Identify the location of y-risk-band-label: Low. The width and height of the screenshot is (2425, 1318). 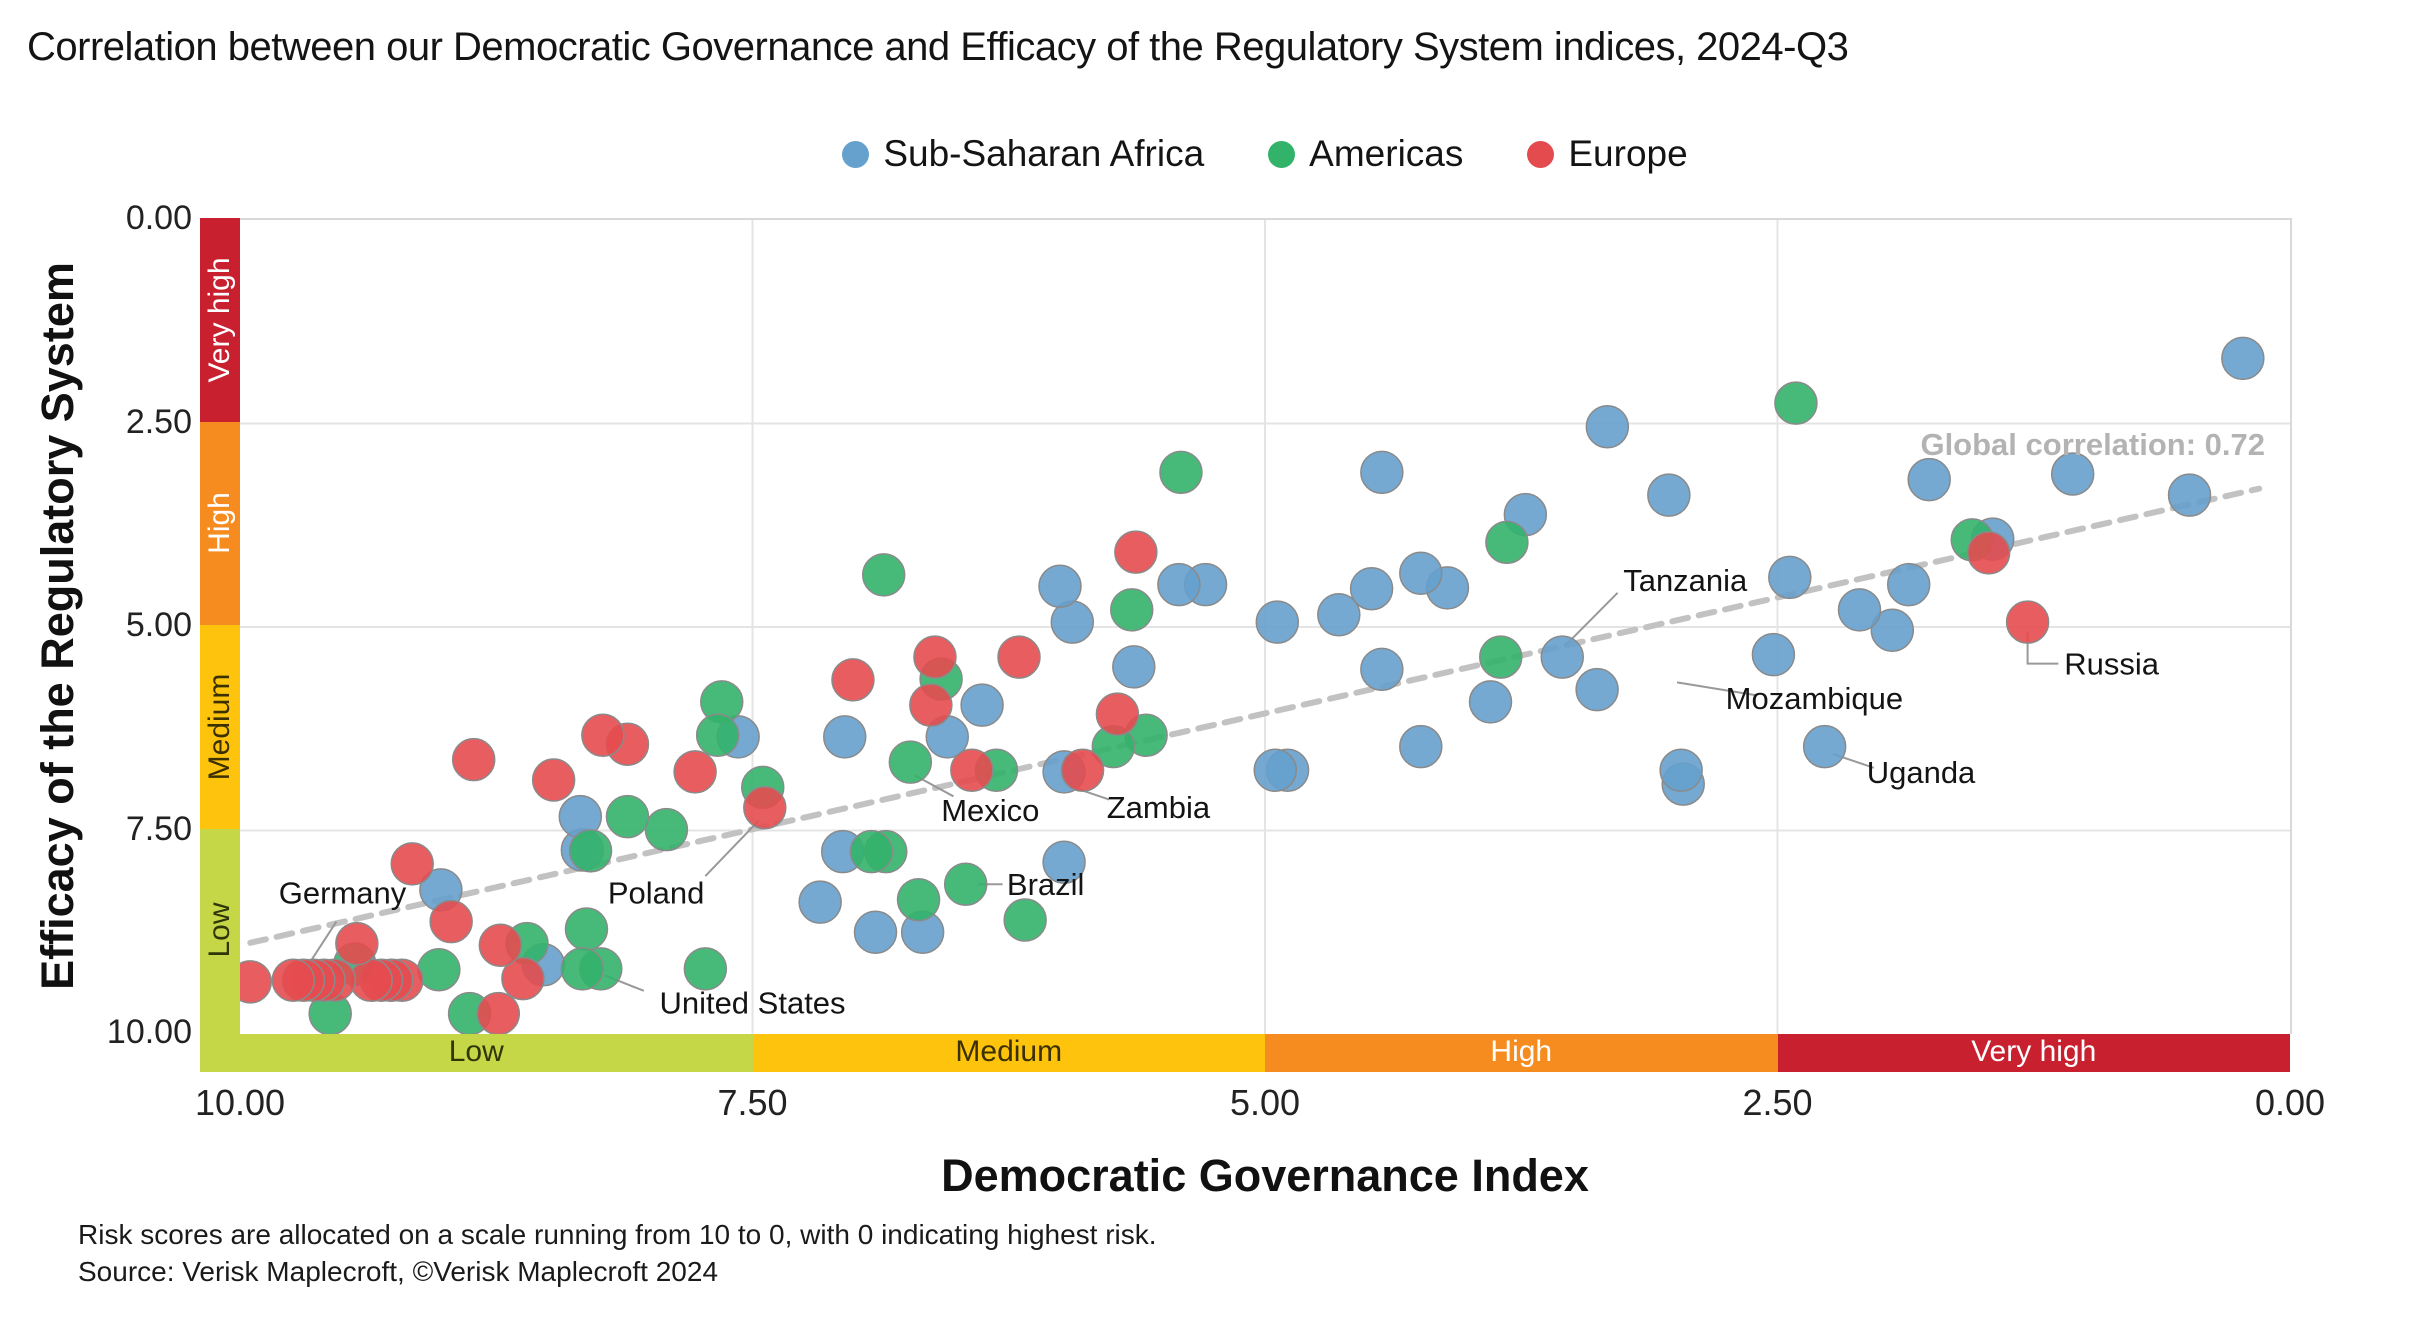
(219, 930).